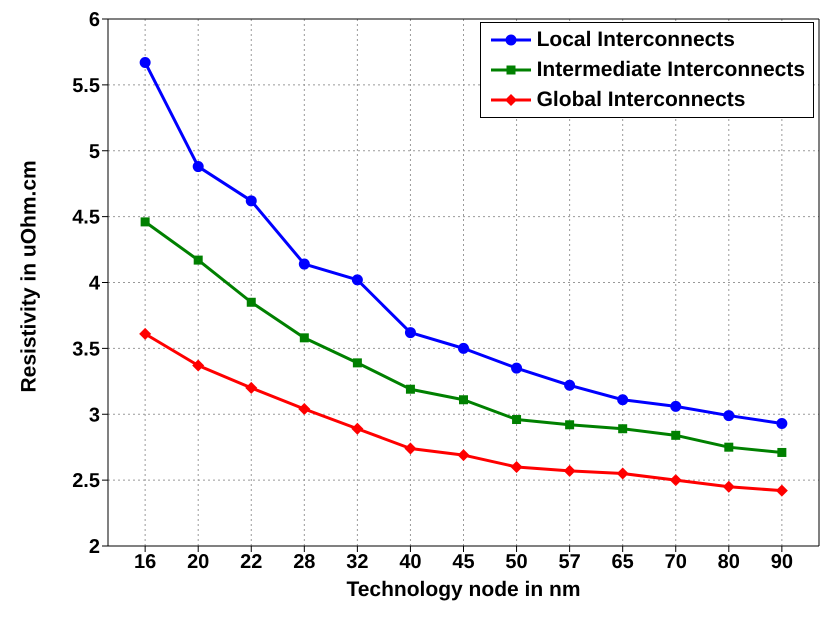 This screenshot has height=634, width=838. I want to click on y-tick-label: 4, so click(94, 283).